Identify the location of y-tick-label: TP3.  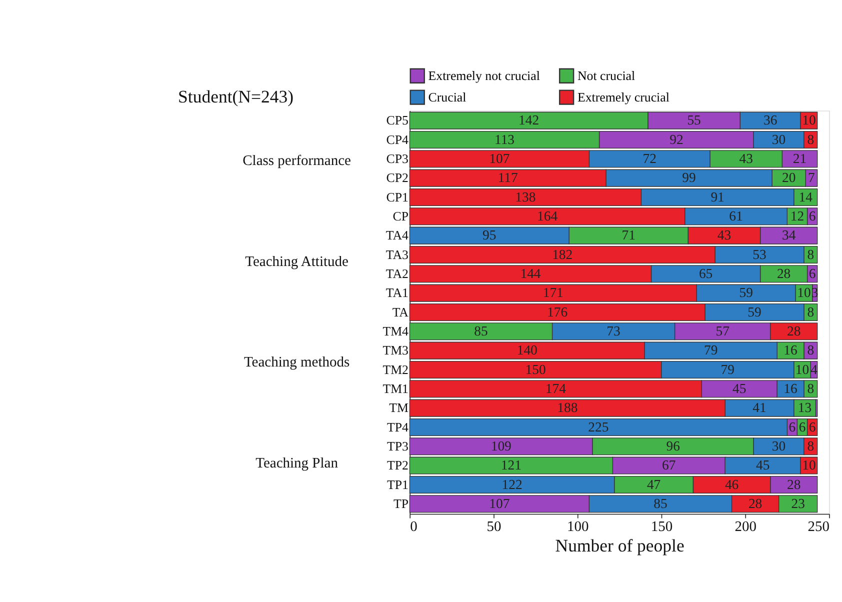
(397, 446).